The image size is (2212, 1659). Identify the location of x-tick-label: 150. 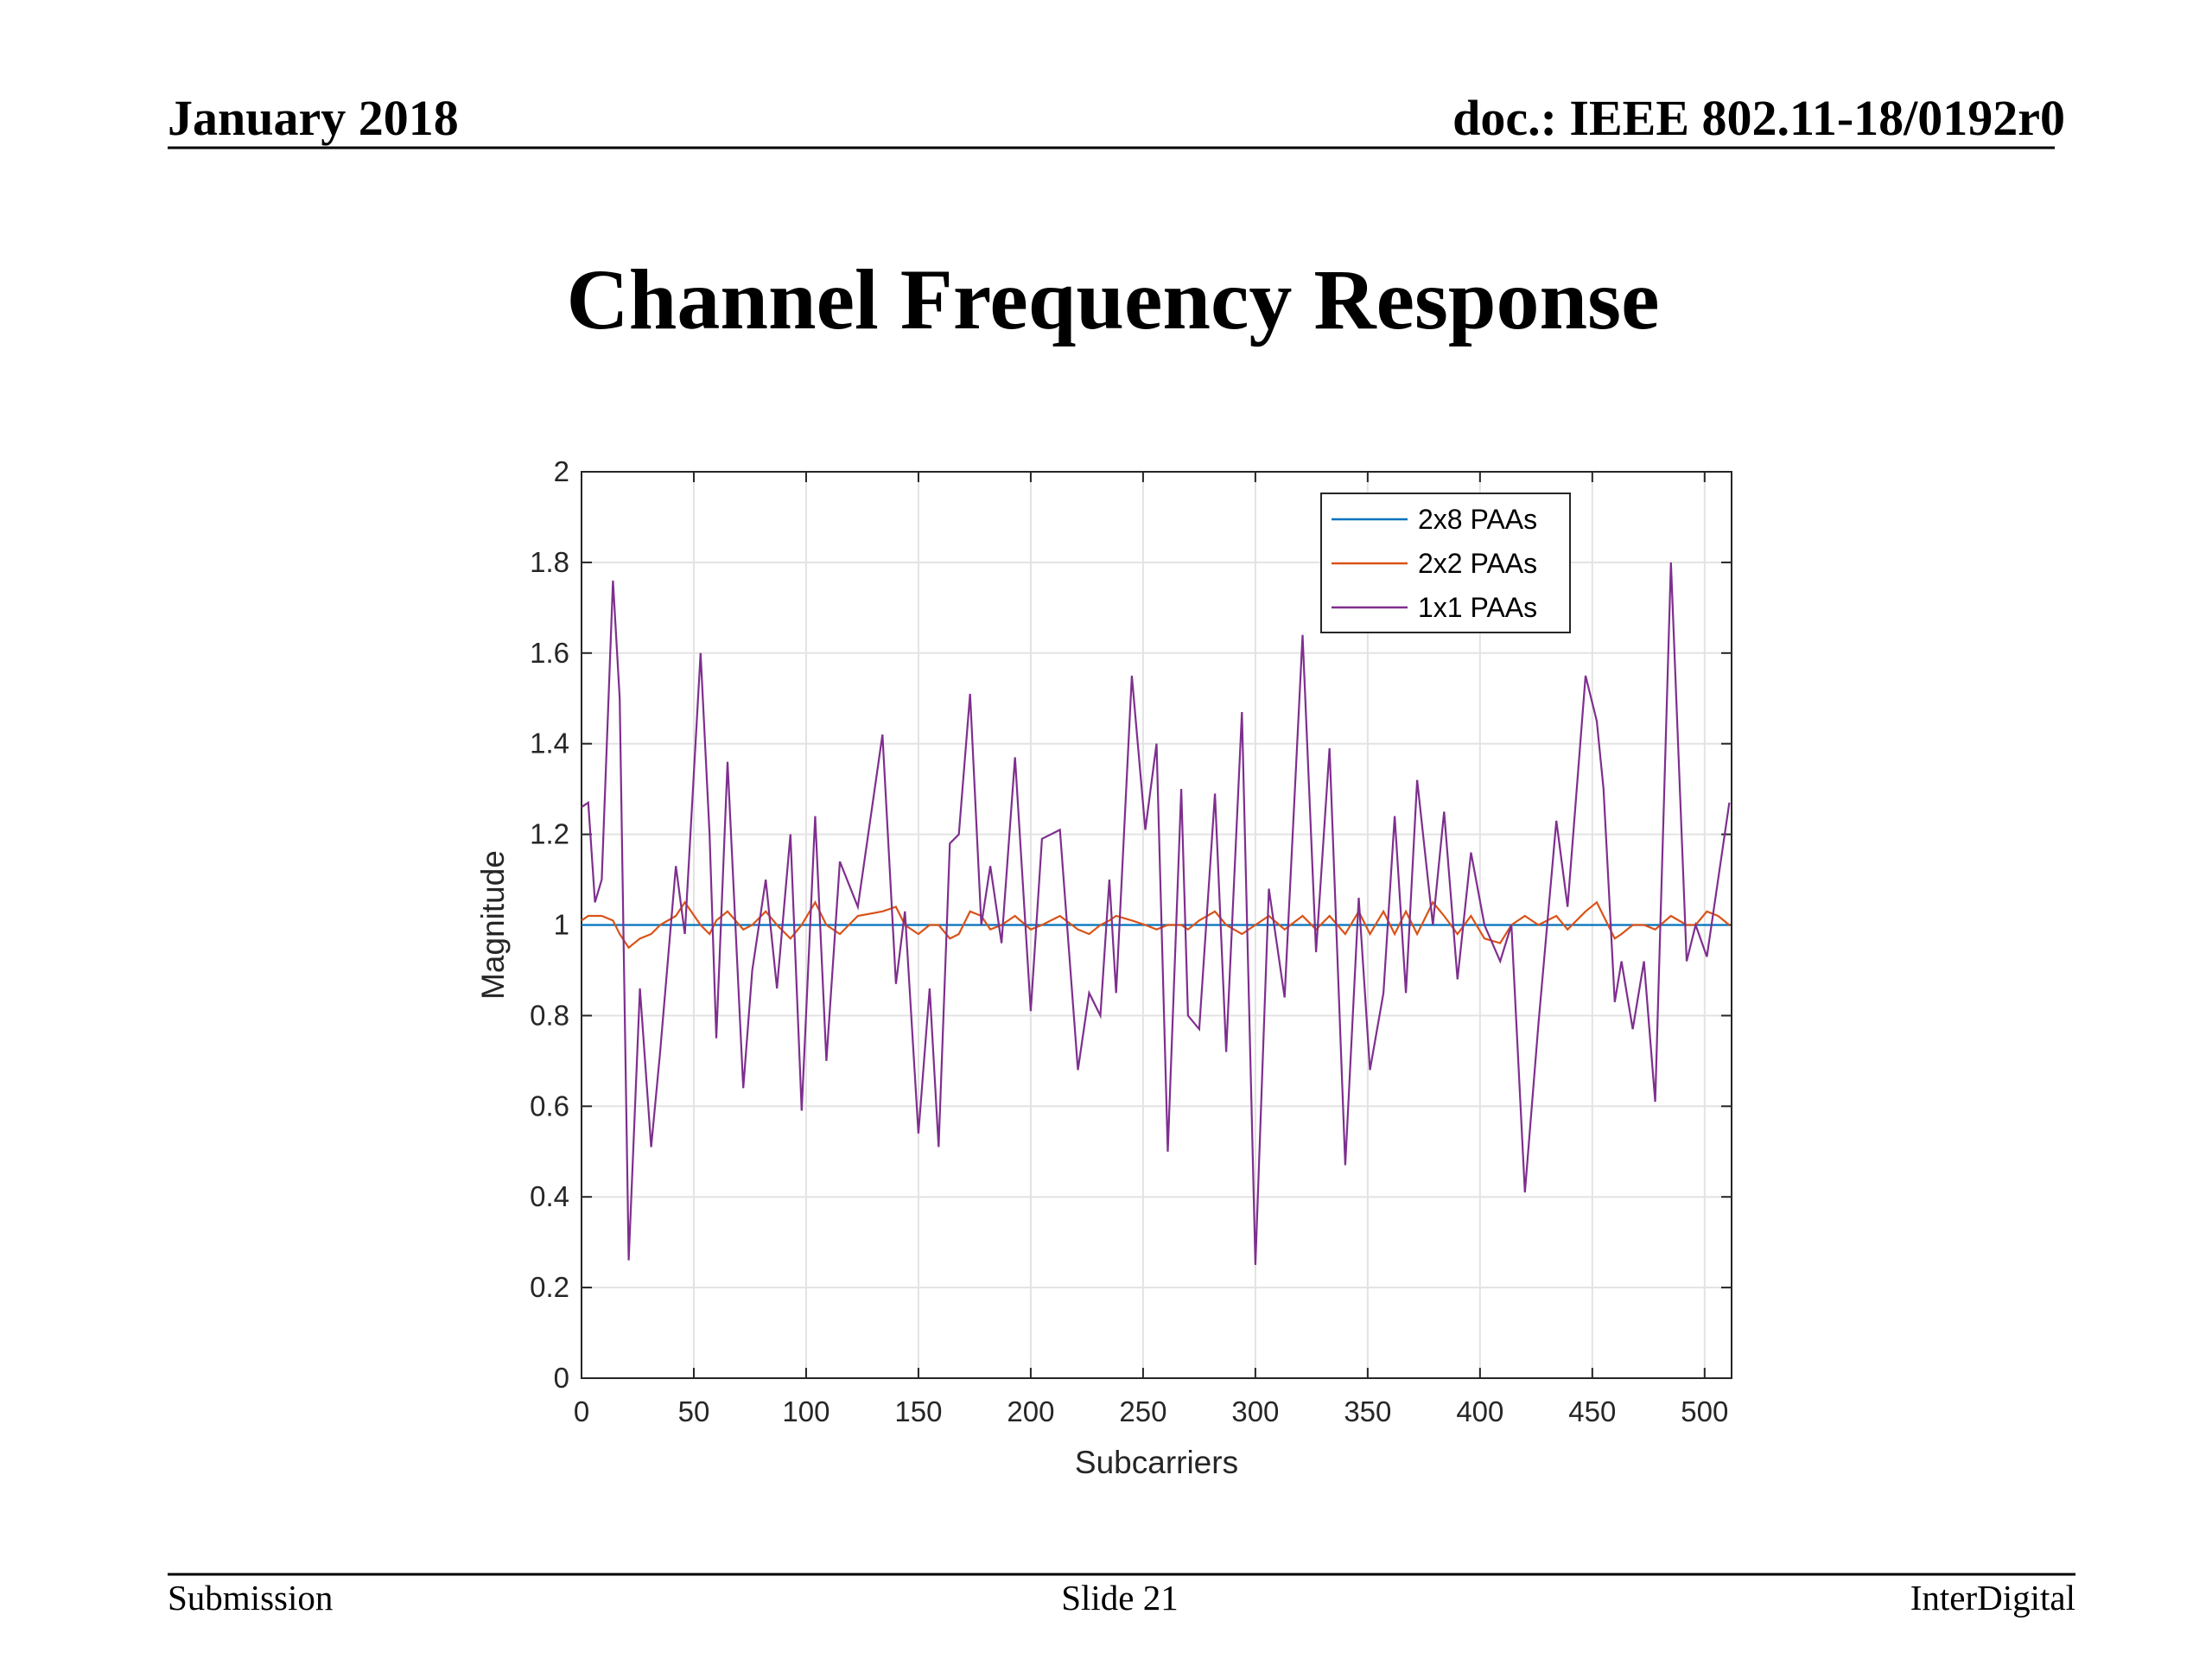
(918, 1411).